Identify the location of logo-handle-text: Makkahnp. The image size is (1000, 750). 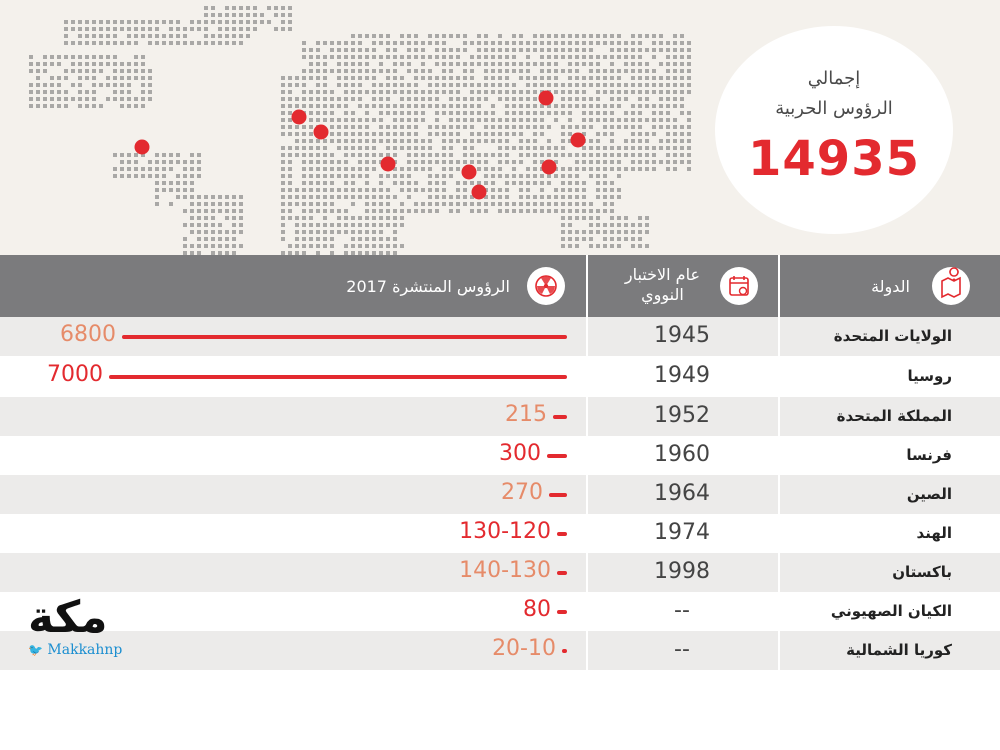
(85, 650).